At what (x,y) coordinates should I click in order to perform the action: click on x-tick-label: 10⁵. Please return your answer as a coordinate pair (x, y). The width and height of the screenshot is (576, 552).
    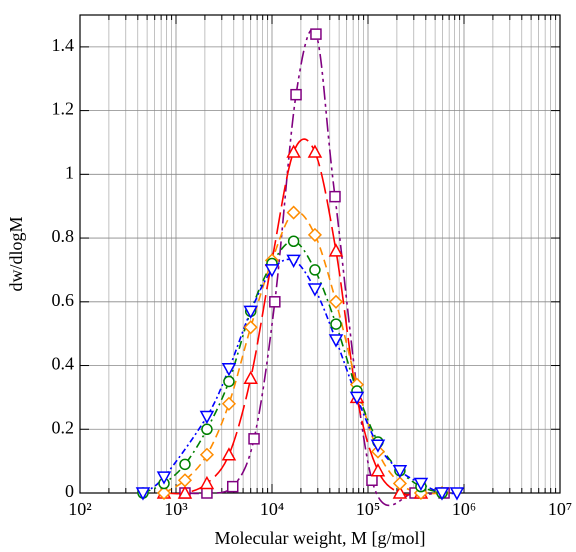
    Looking at the image, I should click on (368, 509).